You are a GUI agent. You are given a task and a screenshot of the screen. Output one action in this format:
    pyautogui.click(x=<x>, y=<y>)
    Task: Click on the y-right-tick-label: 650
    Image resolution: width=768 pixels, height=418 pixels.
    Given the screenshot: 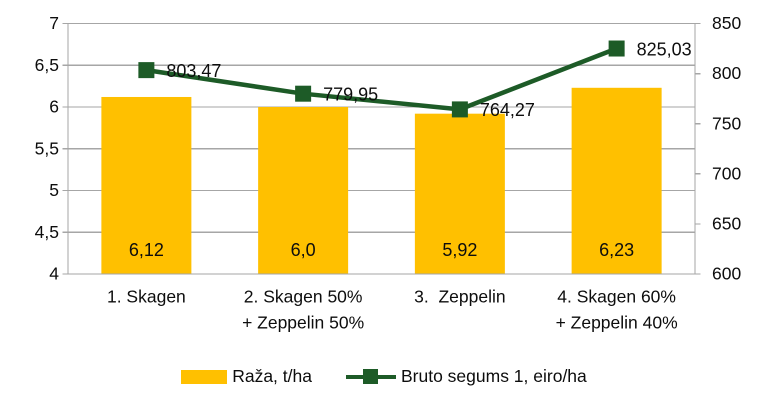 What is the action you would take?
    pyautogui.click(x=726, y=224)
    